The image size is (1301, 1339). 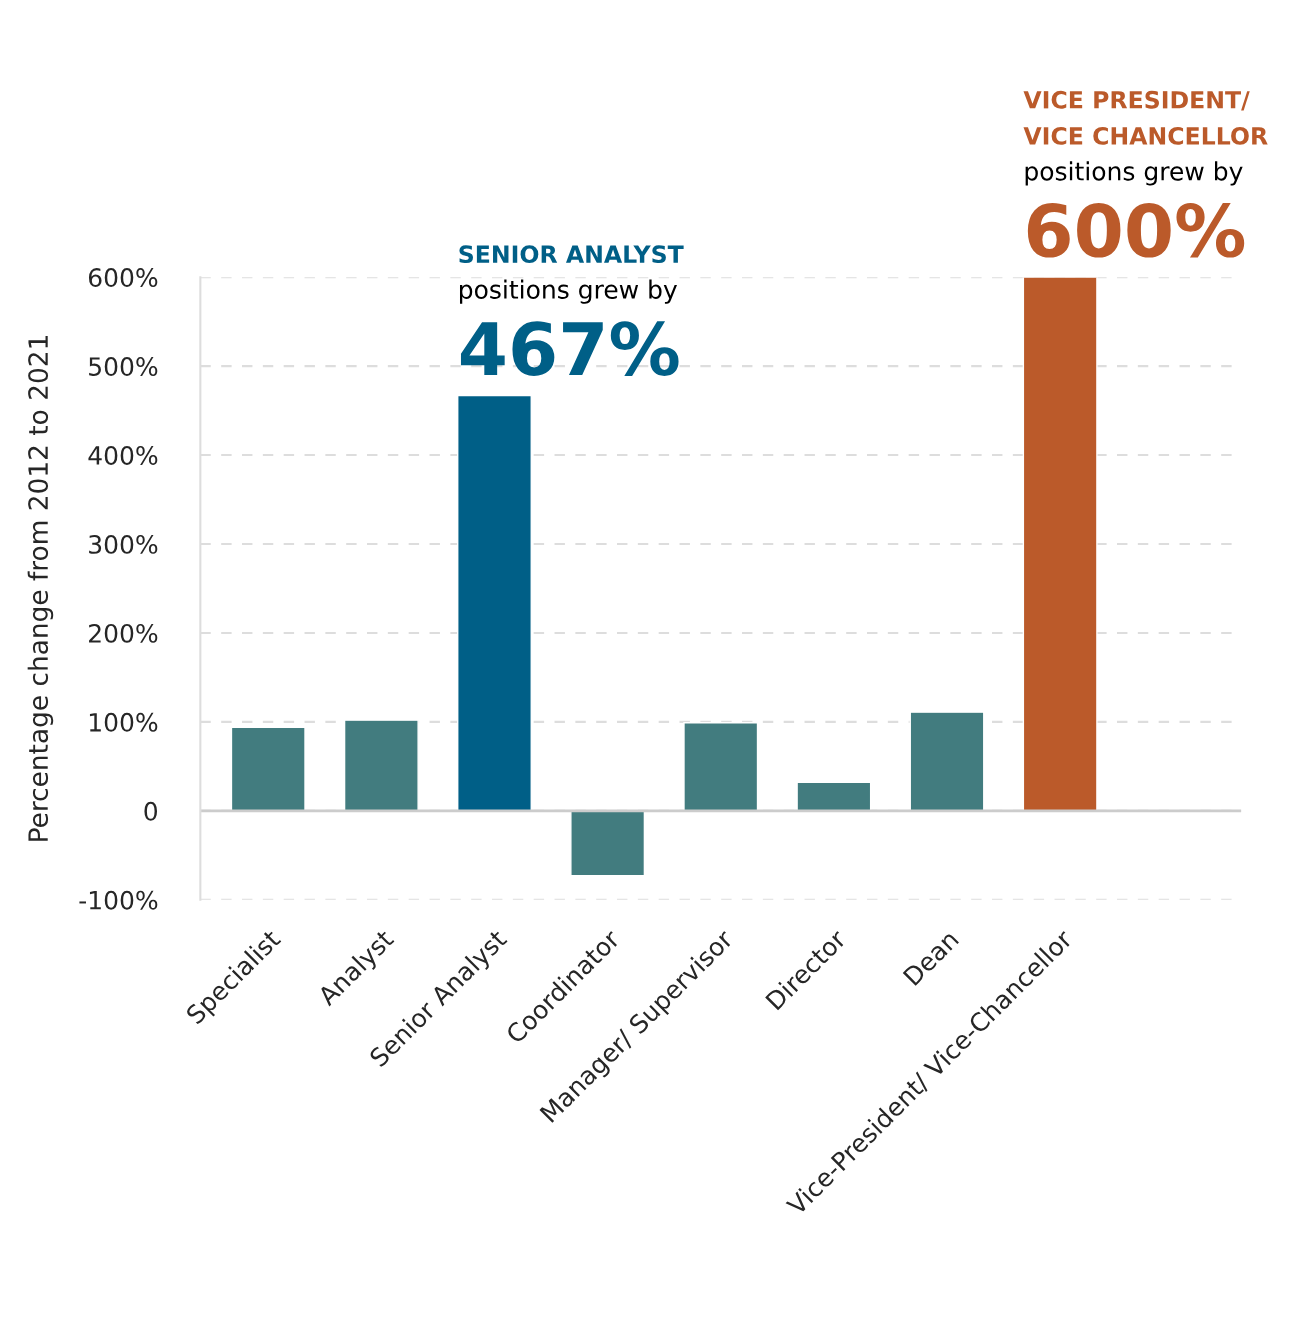 I want to click on y-tick-label: 200%, so click(x=123, y=633).